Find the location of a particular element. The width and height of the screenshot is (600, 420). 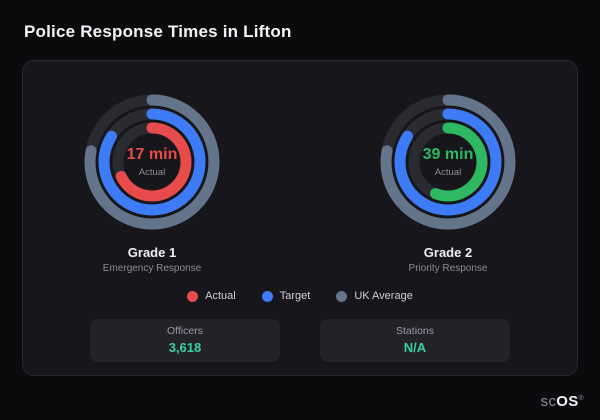

gauge-grade-1-chart: 17 min Actual is located at coordinates (152, 162).